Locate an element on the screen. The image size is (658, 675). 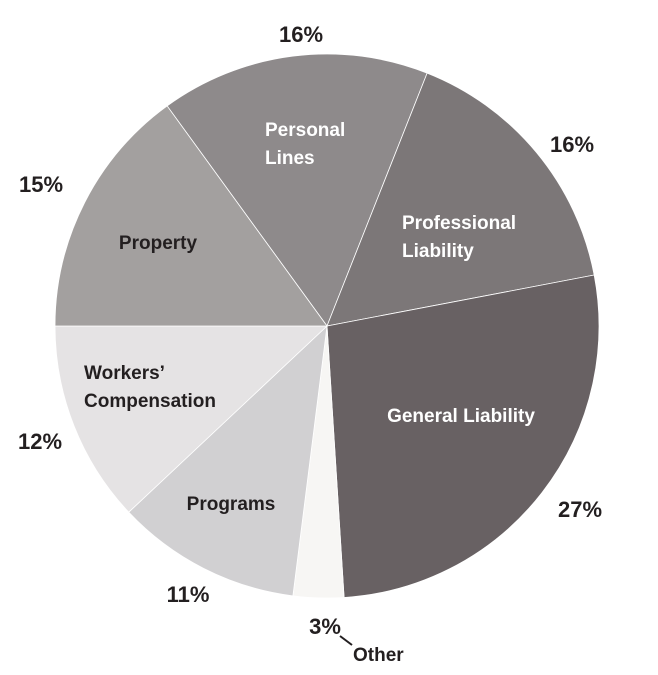
pct-label-personal-lines: 16% is located at coordinates (301, 34).